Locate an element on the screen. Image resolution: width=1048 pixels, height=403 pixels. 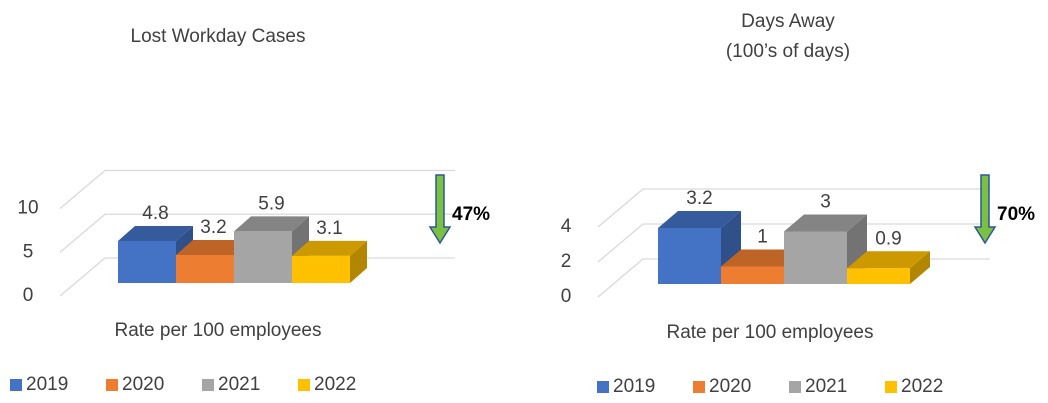
chart-subtitle: (100’s of days) is located at coordinates (788, 51).